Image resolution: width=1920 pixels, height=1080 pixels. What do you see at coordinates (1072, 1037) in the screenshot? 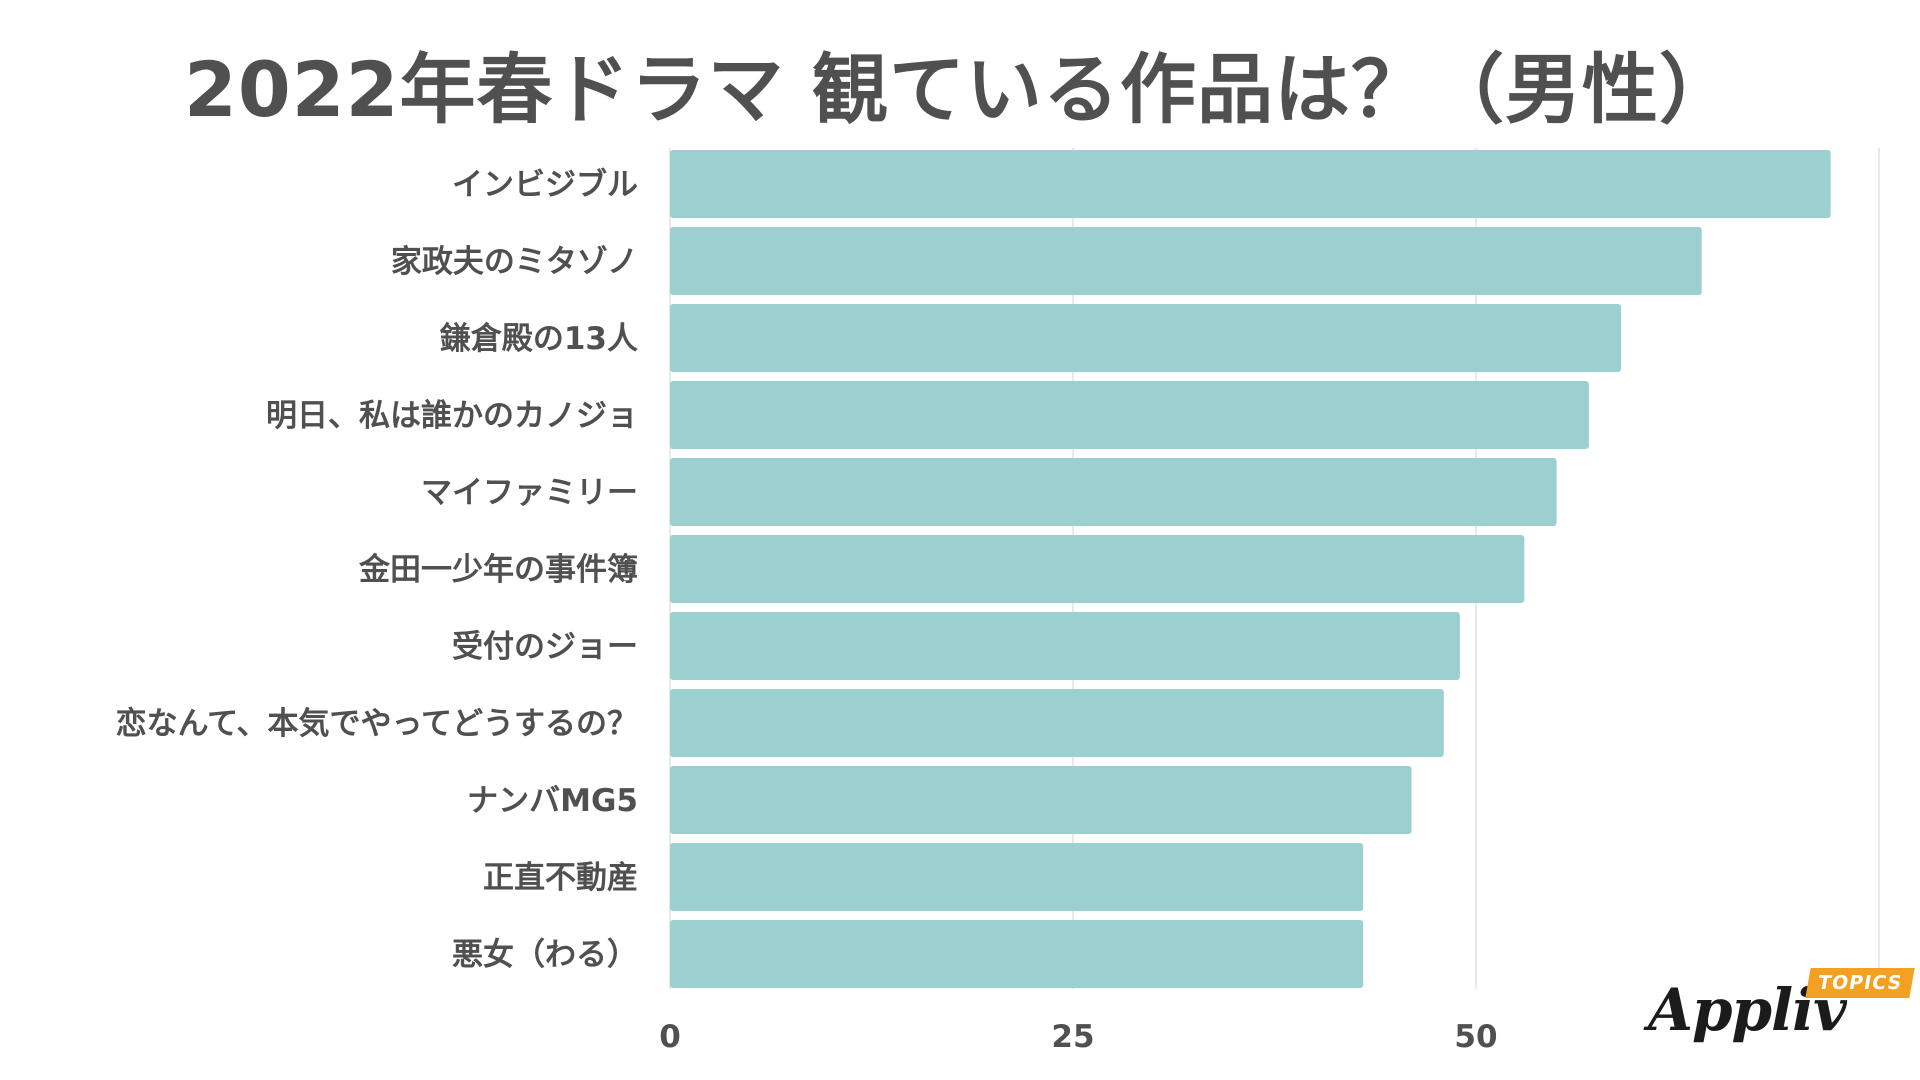
I see `x-tick-label: 25` at bounding box center [1072, 1037].